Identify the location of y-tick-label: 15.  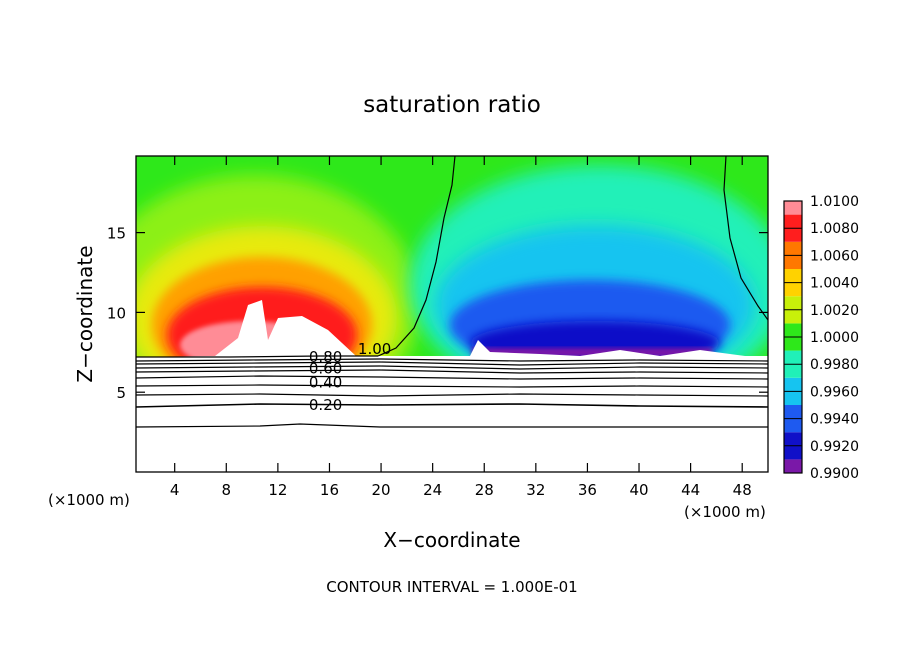
(116, 234).